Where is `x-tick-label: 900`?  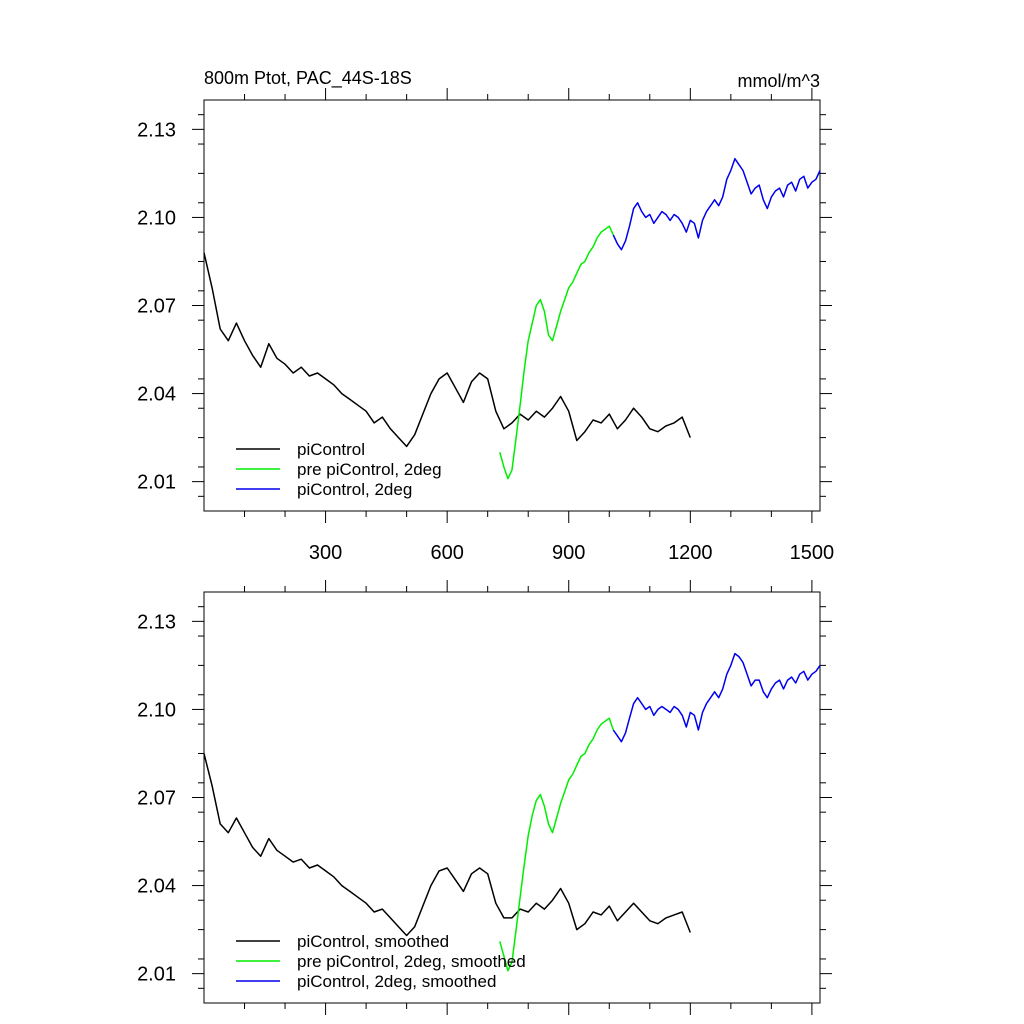 x-tick-label: 900 is located at coordinates (568, 553).